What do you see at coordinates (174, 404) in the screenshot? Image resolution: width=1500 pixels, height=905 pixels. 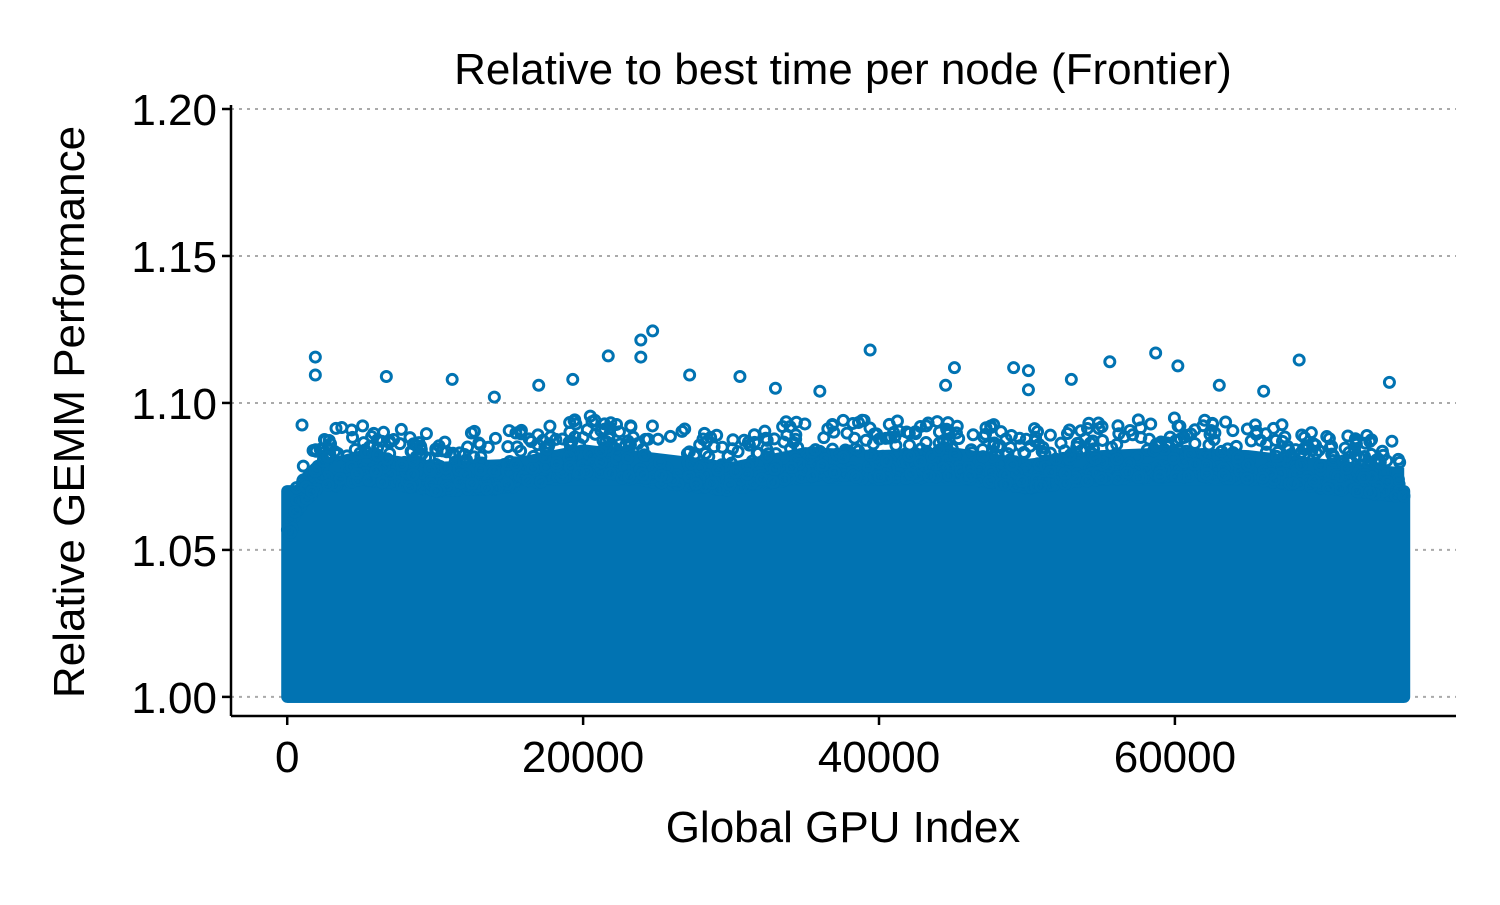 I see `y-tick-label: 1.10` at bounding box center [174, 404].